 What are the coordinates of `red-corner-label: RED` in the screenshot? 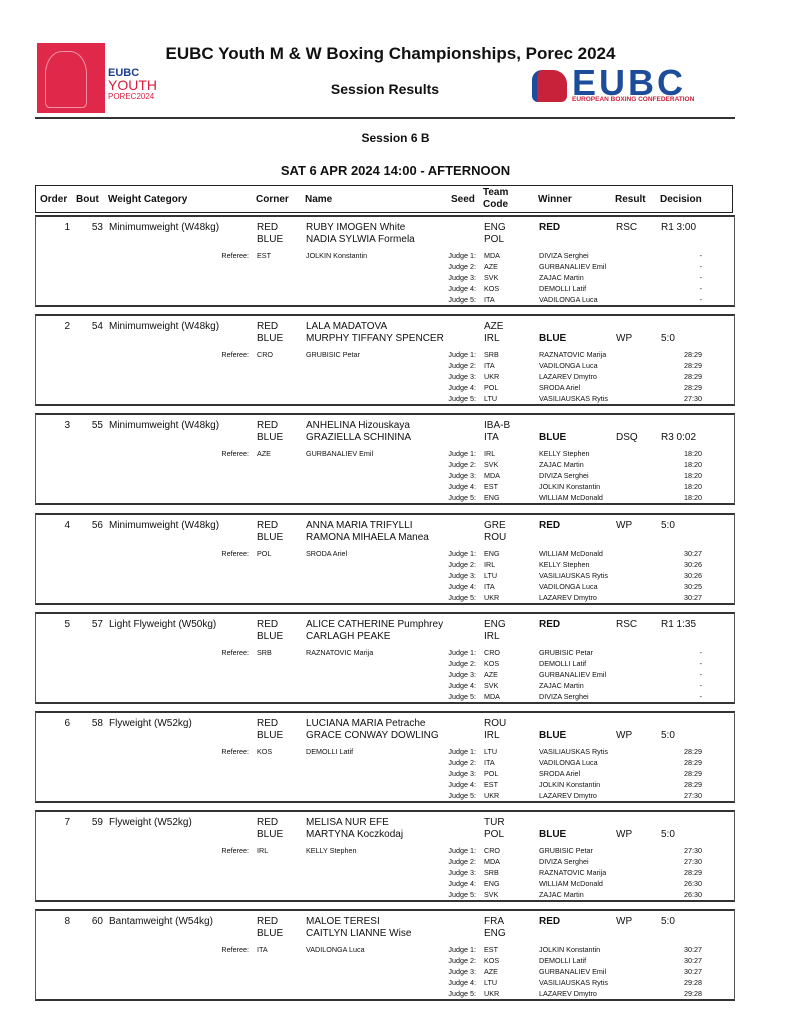 It's located at (268, 723).